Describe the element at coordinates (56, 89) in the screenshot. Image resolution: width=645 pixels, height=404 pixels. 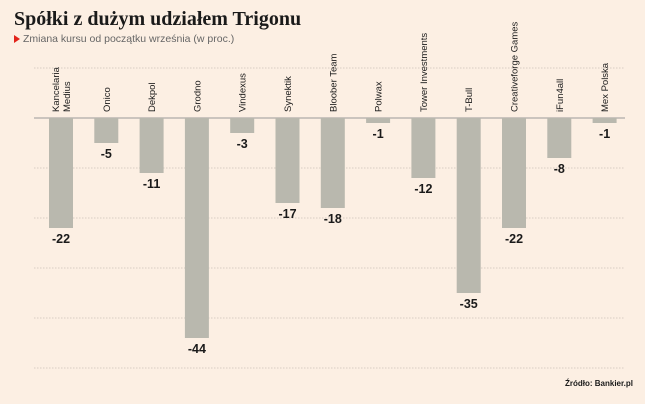
I see `category-label: Kancelaria` at that location.